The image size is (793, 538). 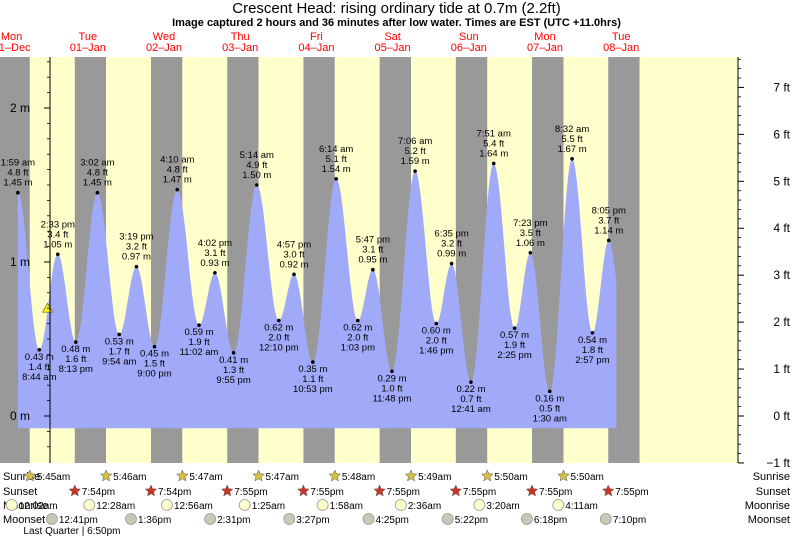 What do you see at coordinates (781, 322) in the screenshot?
I see `right-tick-label: 2 ft` at bounding box center [781, 322].